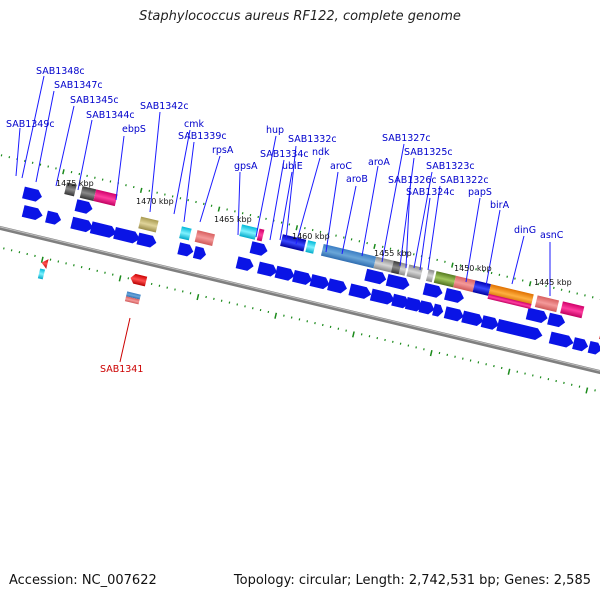  Describe the element at coordinates (464, 180) in the screenshot. I see `gene-label: SAB1322c` at that location.